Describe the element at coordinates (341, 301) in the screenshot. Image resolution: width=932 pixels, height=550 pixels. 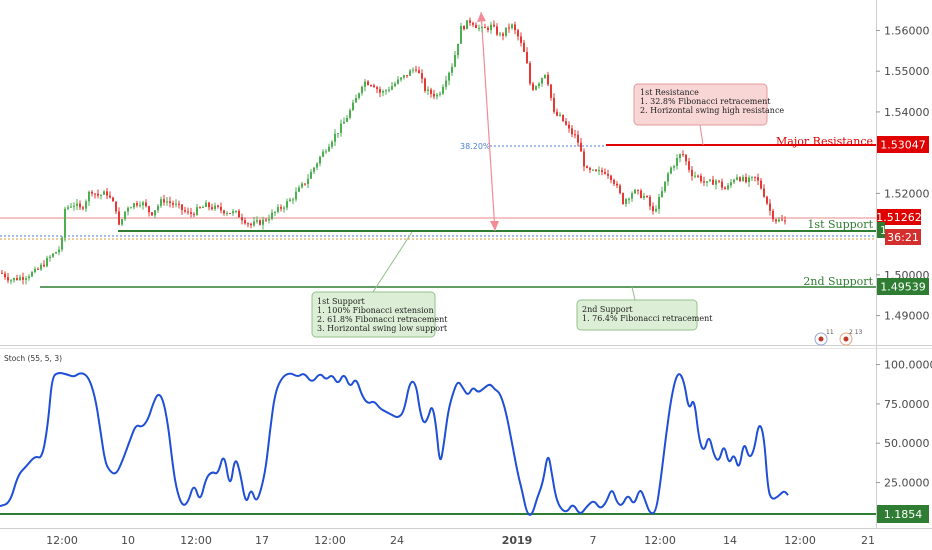
I see `support-callout-line-1: 1st Support` at that location.